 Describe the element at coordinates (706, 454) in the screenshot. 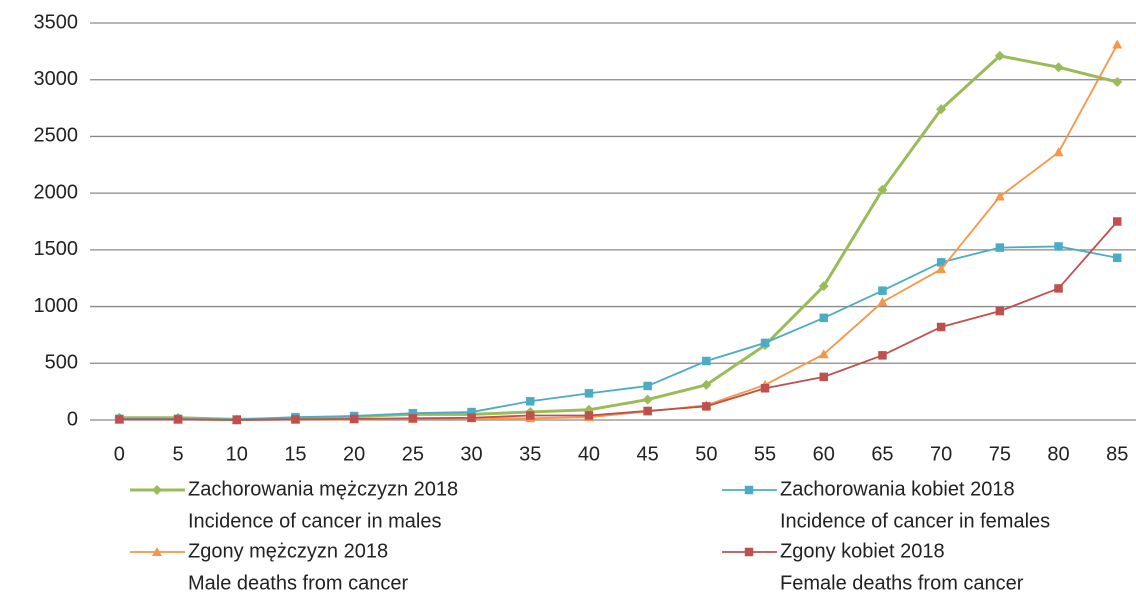

I see `x-tick-label: 50` at that location.